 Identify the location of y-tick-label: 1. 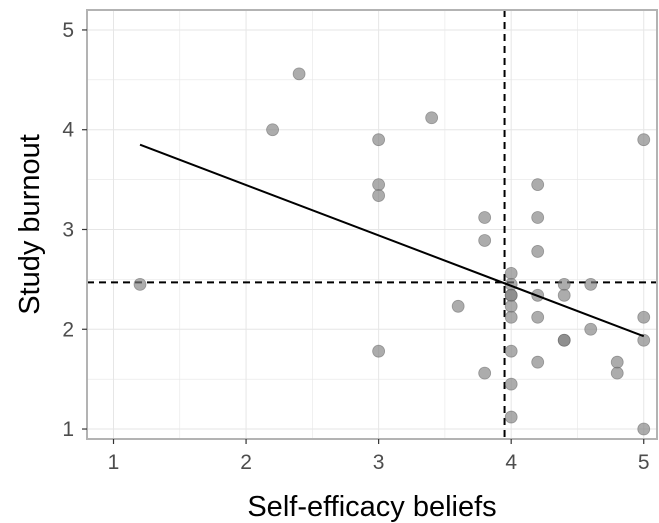
(68, 429).